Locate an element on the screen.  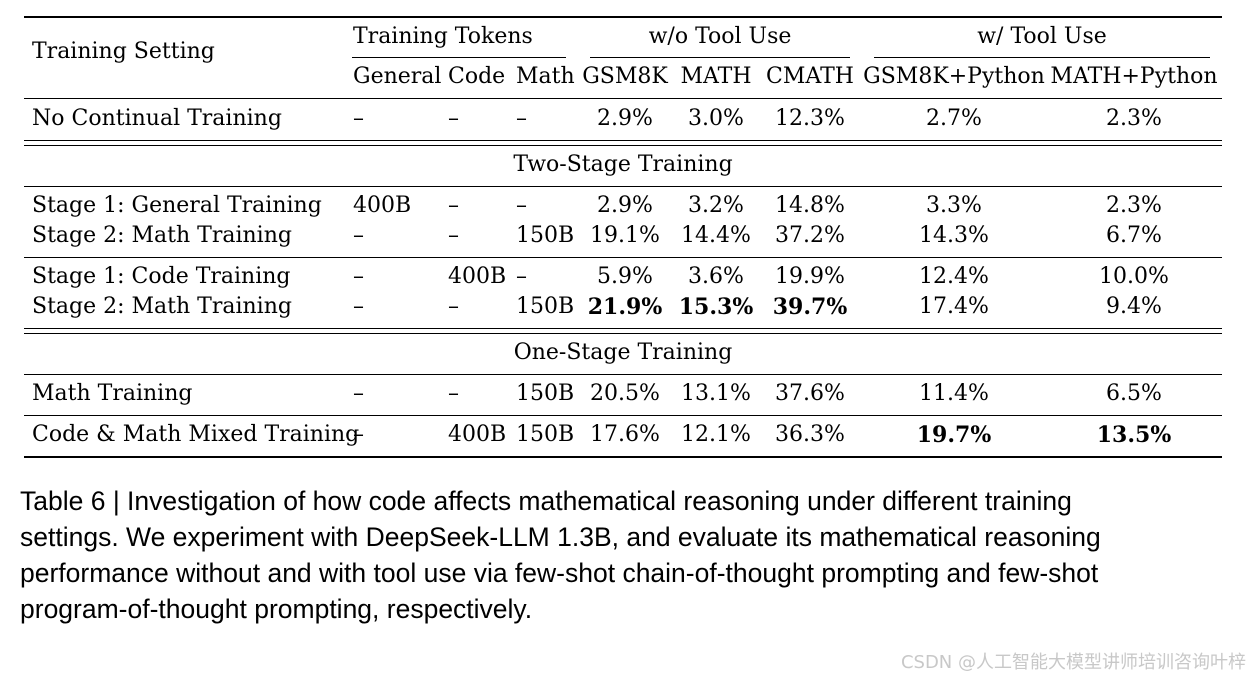
row-setting: Stage 1: Code Training is located at coordinates (161, 276).